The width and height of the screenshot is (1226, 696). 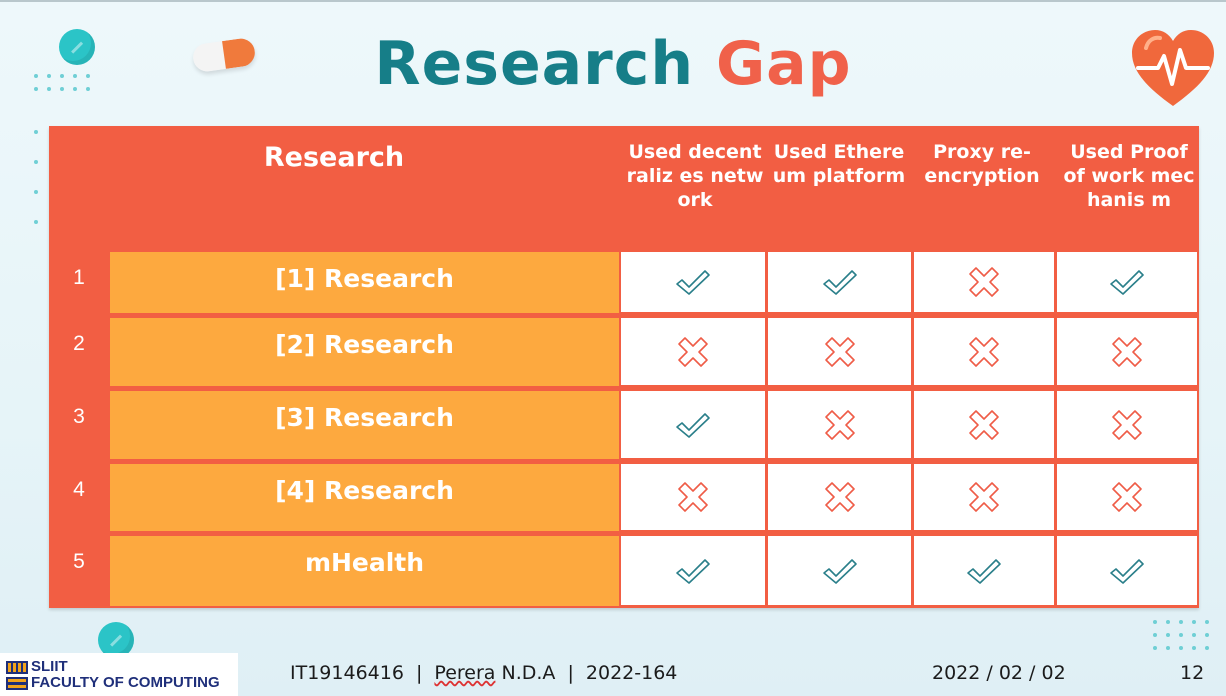 I want to click on footer-student-info: IT19146416 | Perera N.D.A | 2022-164, so click(x=483, y=673).